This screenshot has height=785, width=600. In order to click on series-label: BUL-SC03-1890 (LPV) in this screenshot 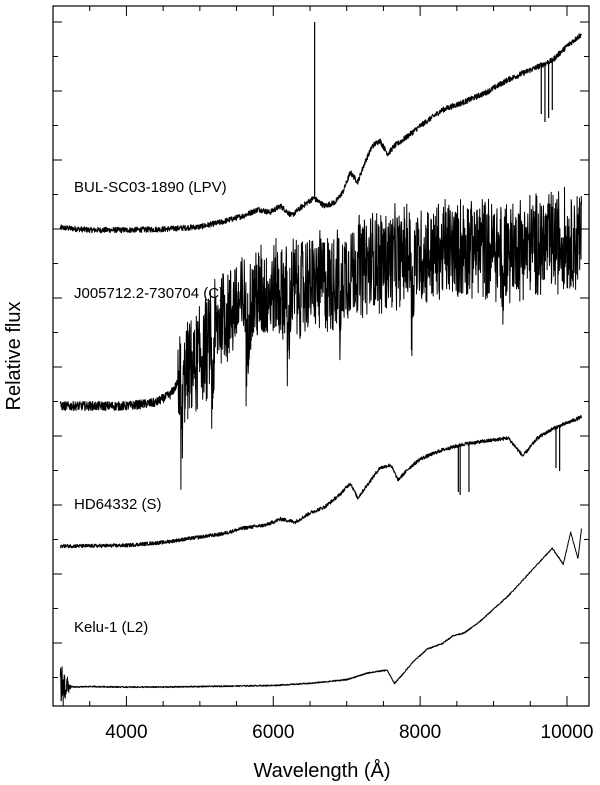, I will do `click(150, 187)`.